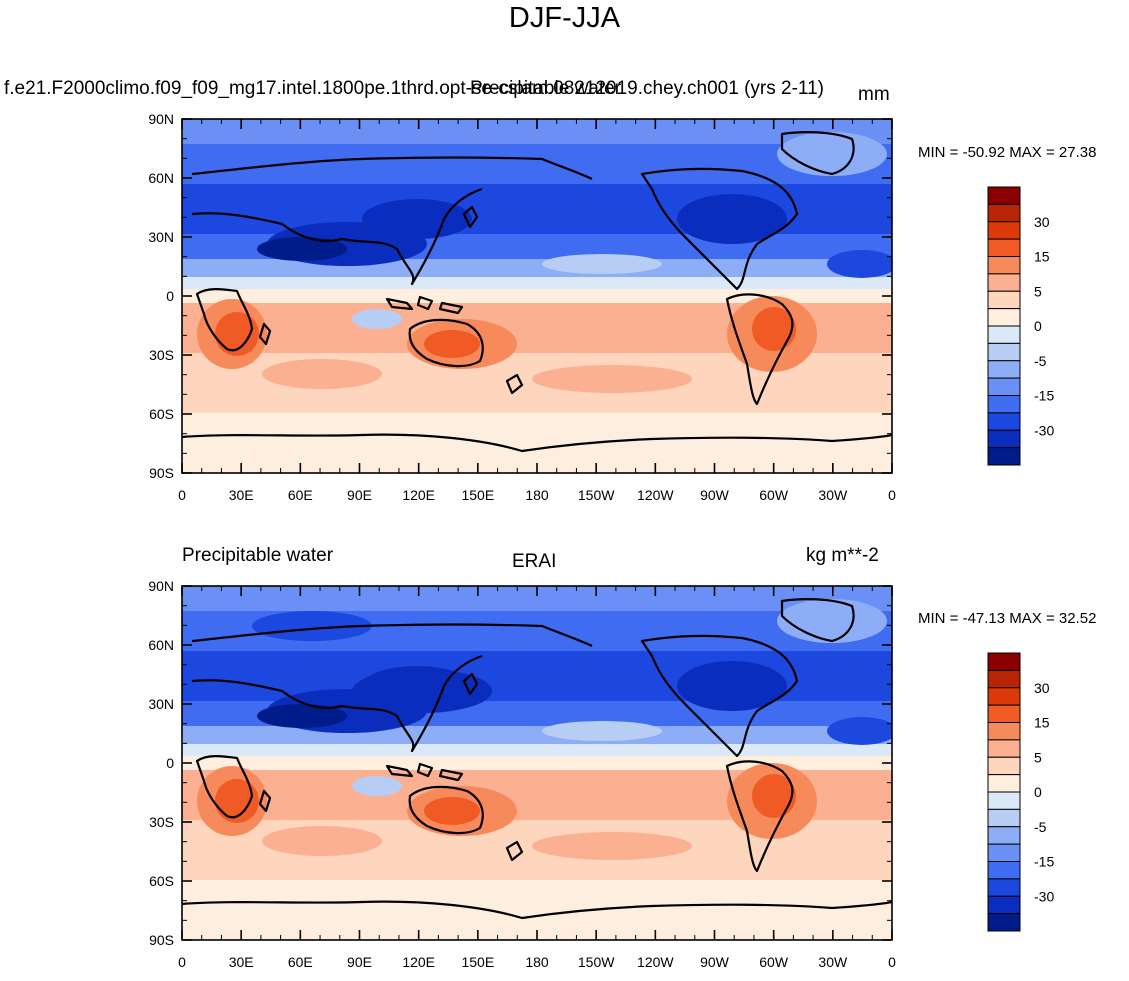 The width and height of the screenshot is (1129, 981). I want to click on erai-minmax-readout: MIN = -47.13 MAX = 32.52, so click(1007, 618).